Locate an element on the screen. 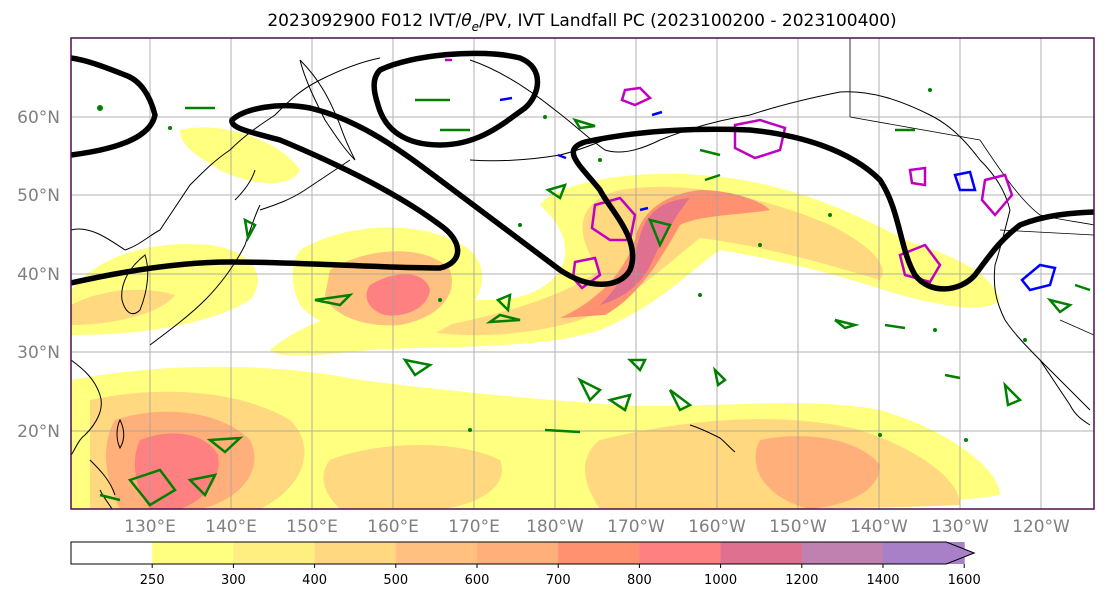  lon-label: 140°W is located at coordinates (879, 527).